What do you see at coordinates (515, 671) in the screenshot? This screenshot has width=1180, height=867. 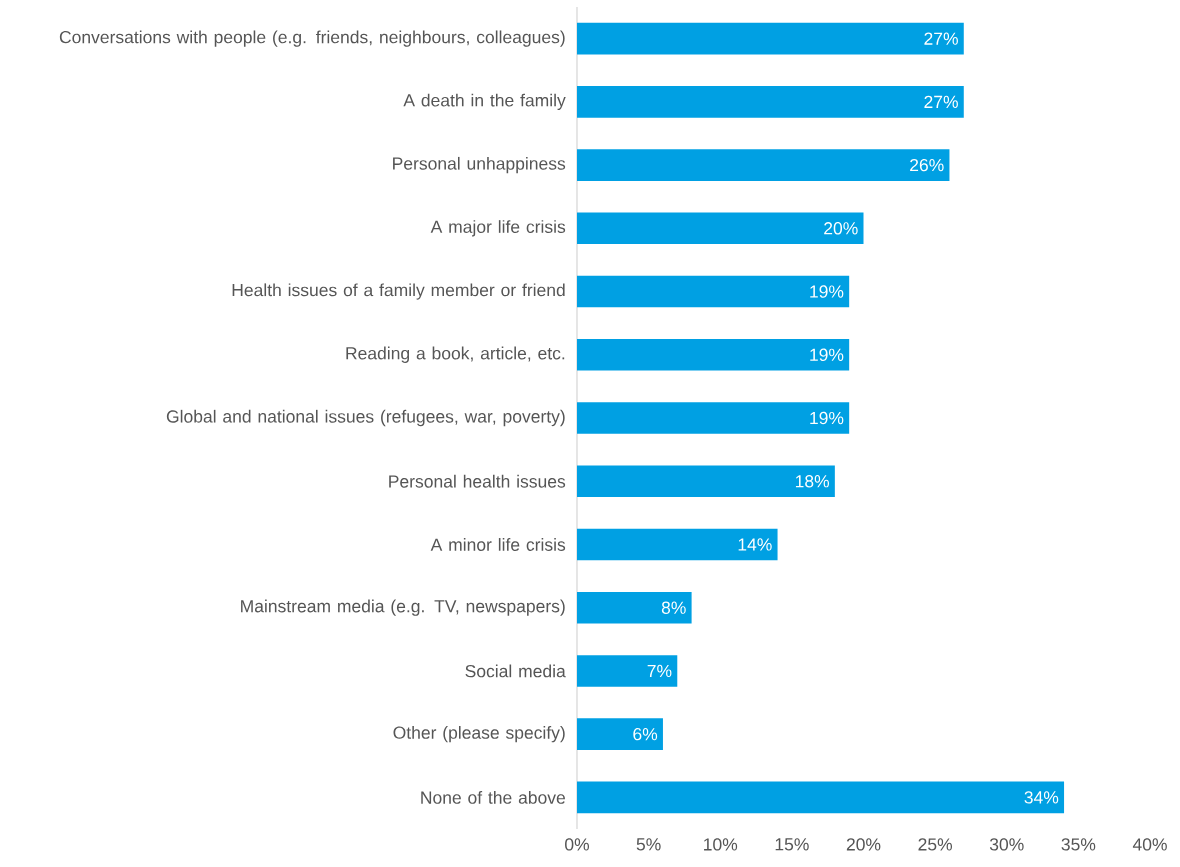 I see `y-tick-label: Social media` at bounding box center [515, 671].